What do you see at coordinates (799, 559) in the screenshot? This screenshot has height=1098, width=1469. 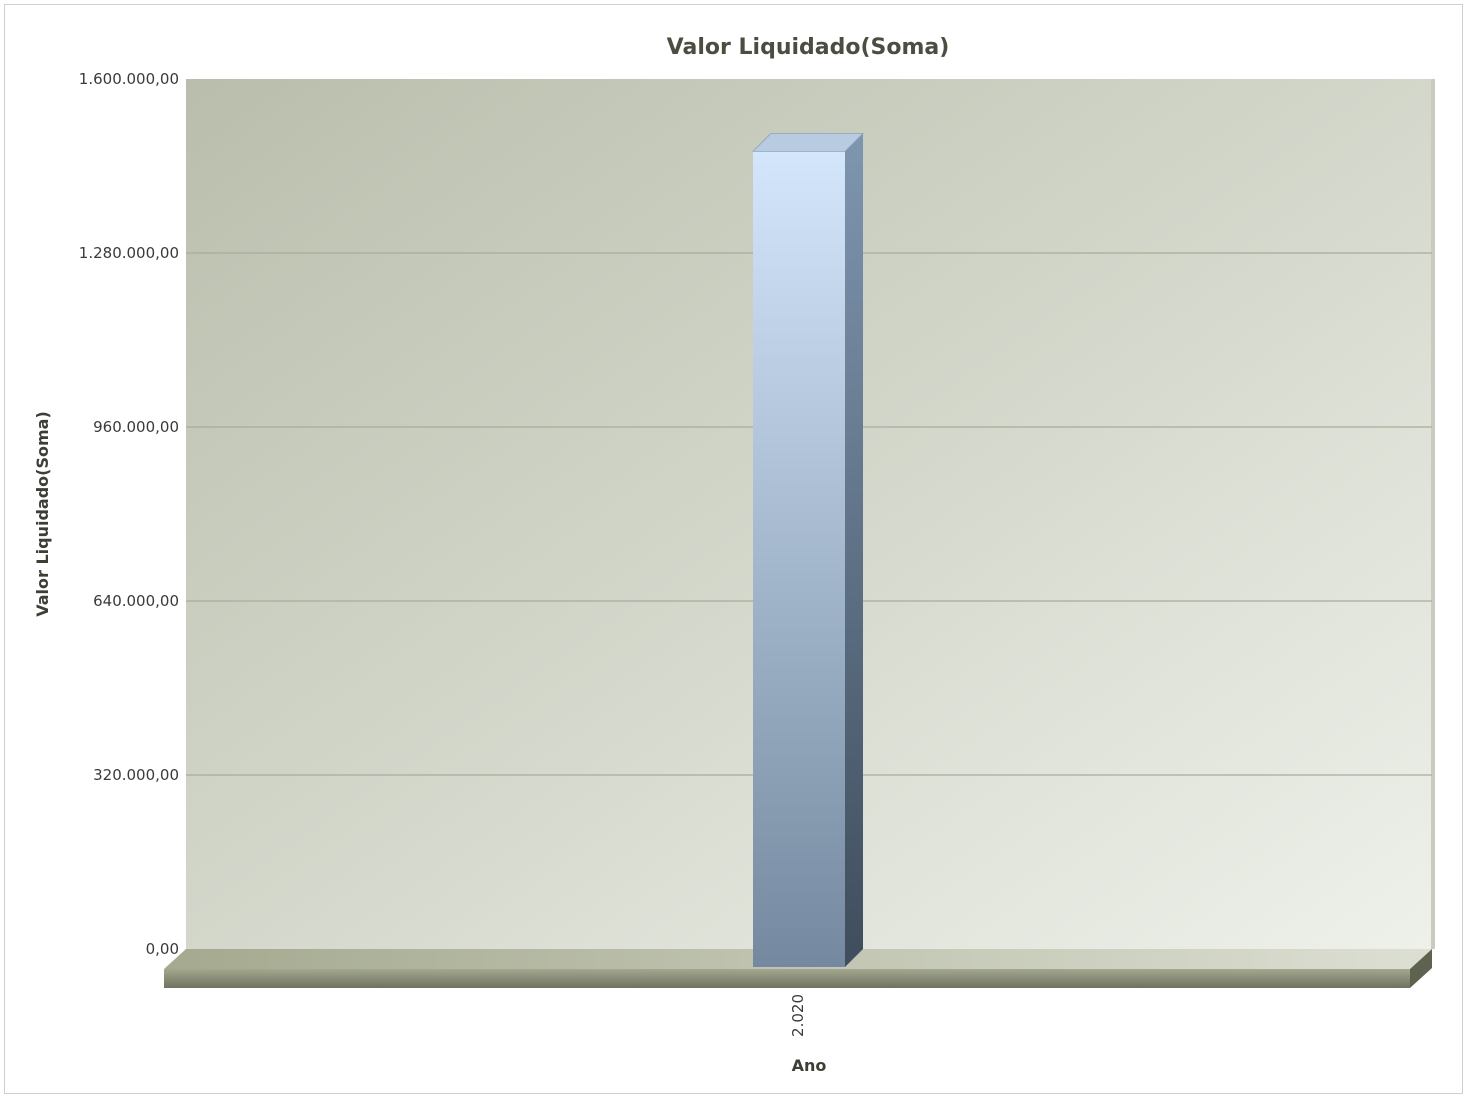 I see `bar-front` at bounding box center [799, 559].